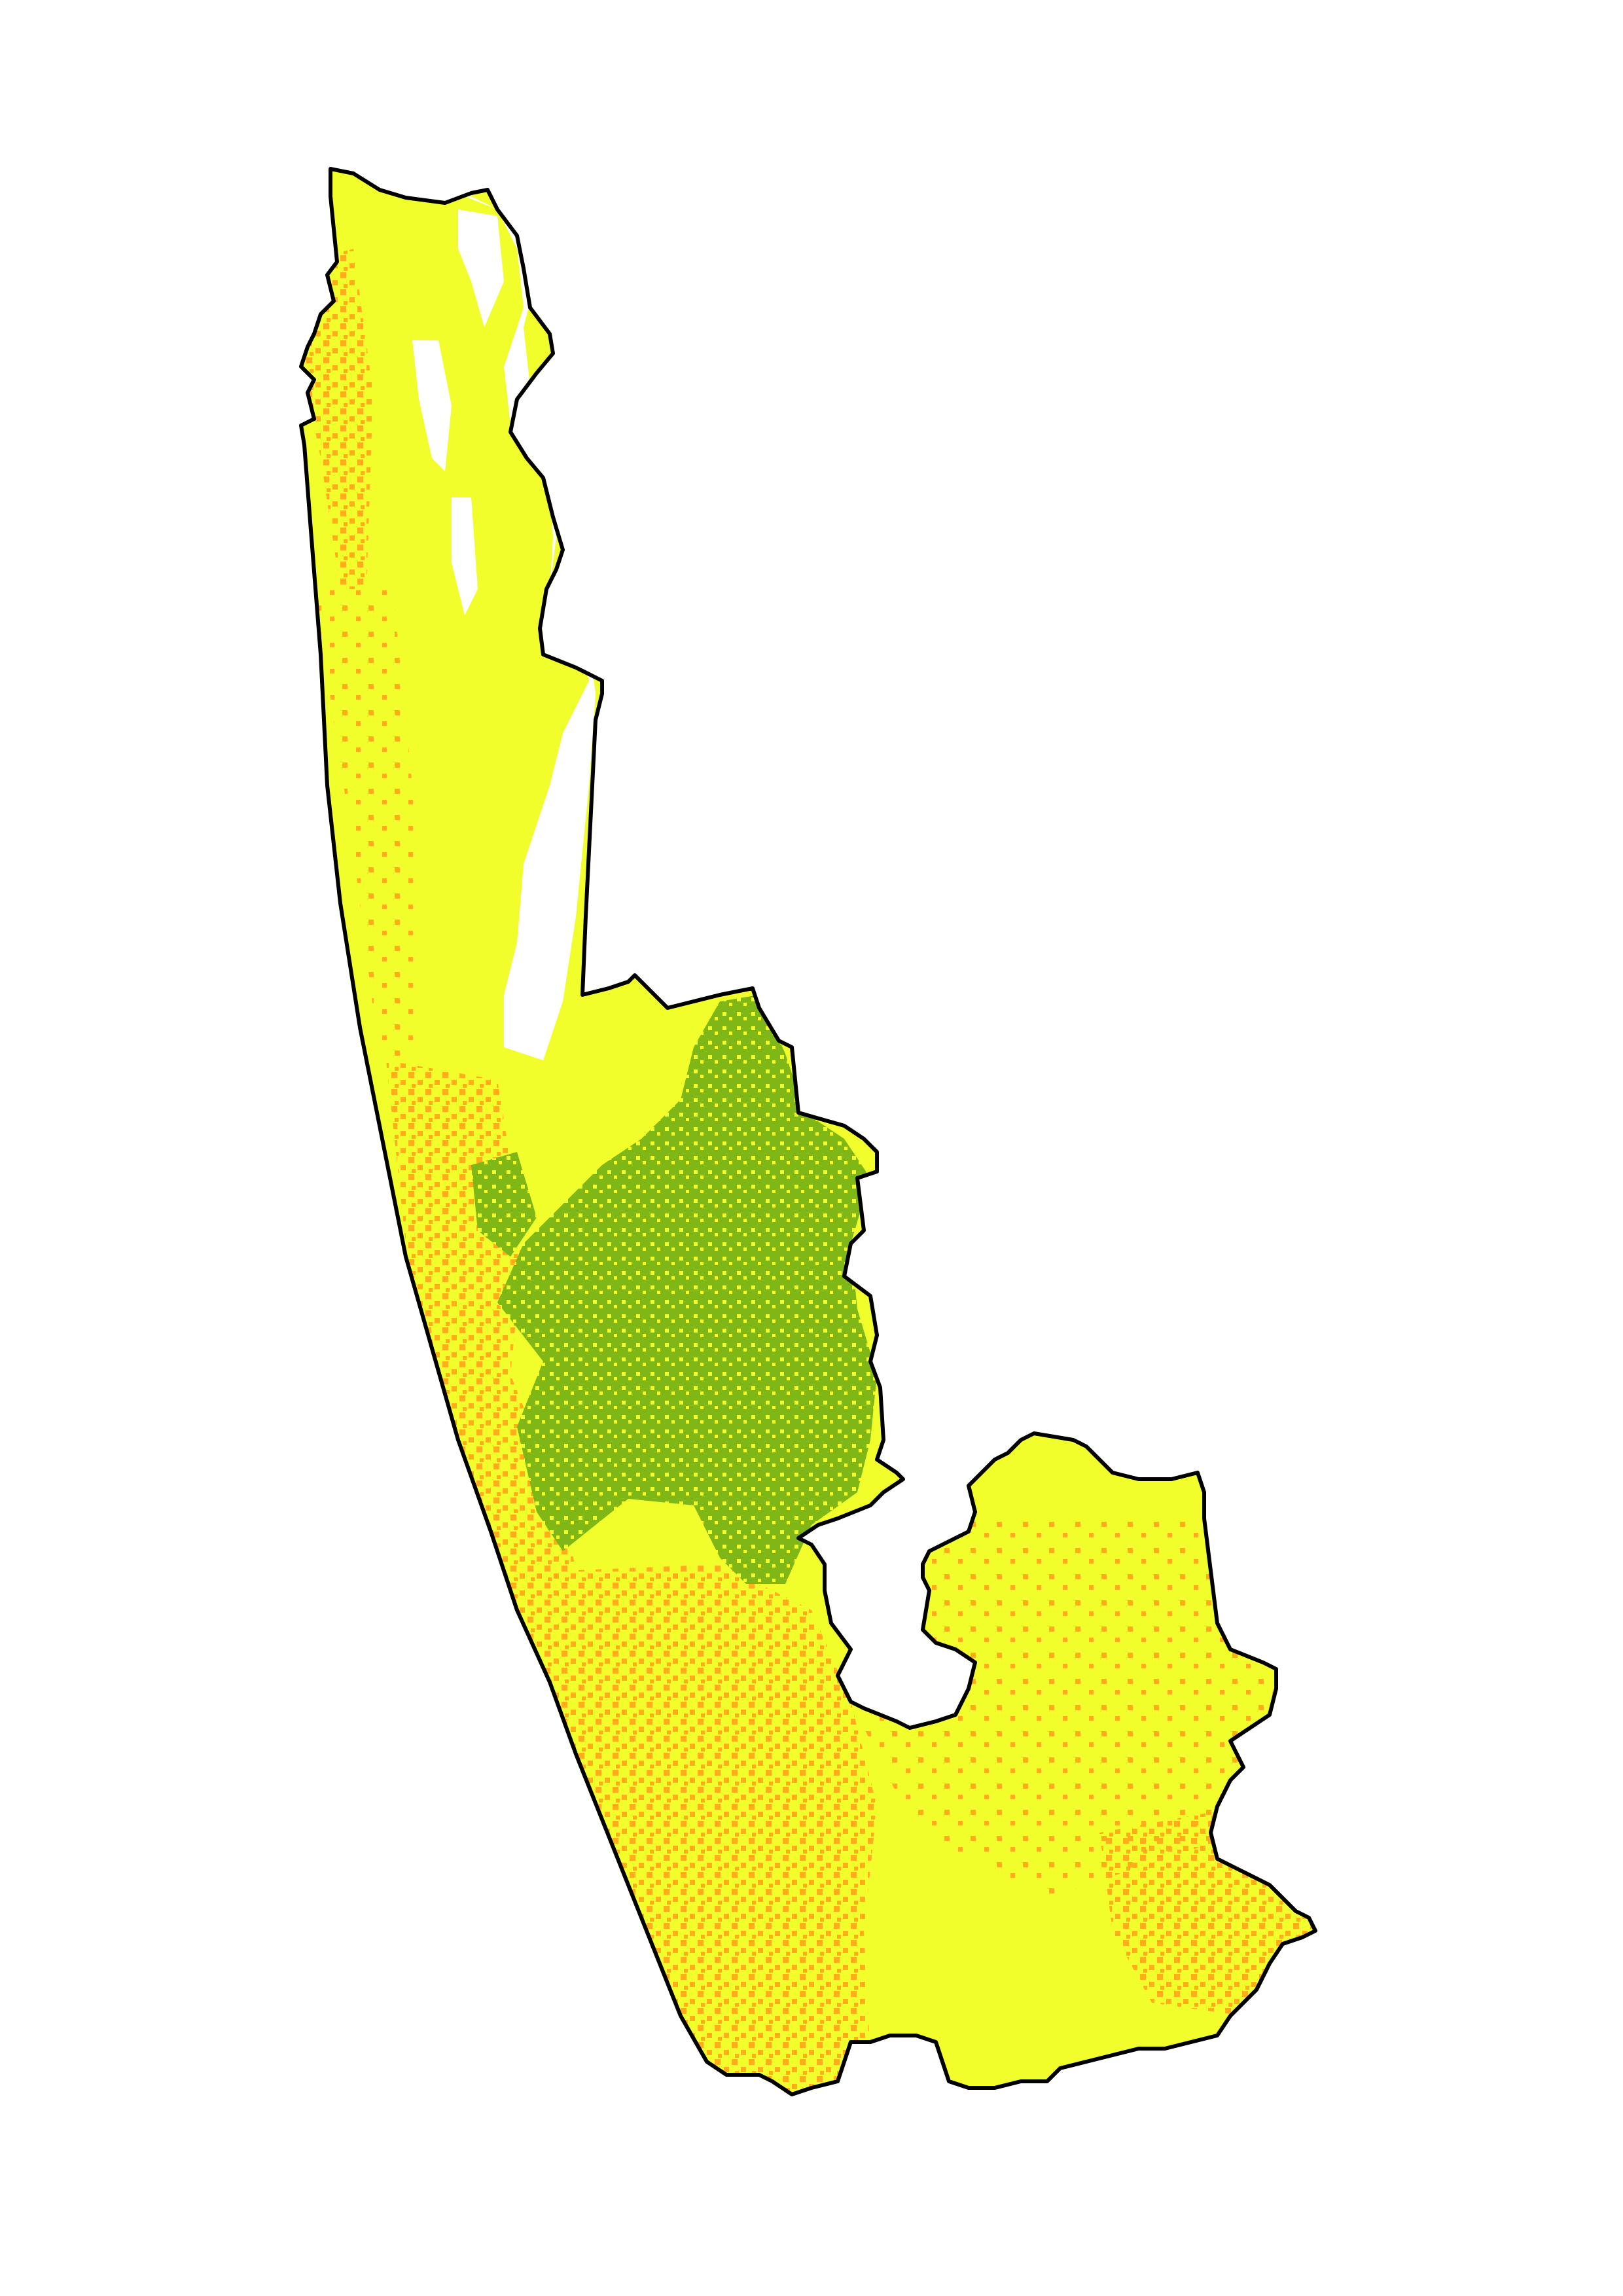 This screenshot has height=2296, width=1623. What do you see at coordinates (687, 1289) in the screenshot?
I see `high-class-zone` at bounding box center [687, 1289].